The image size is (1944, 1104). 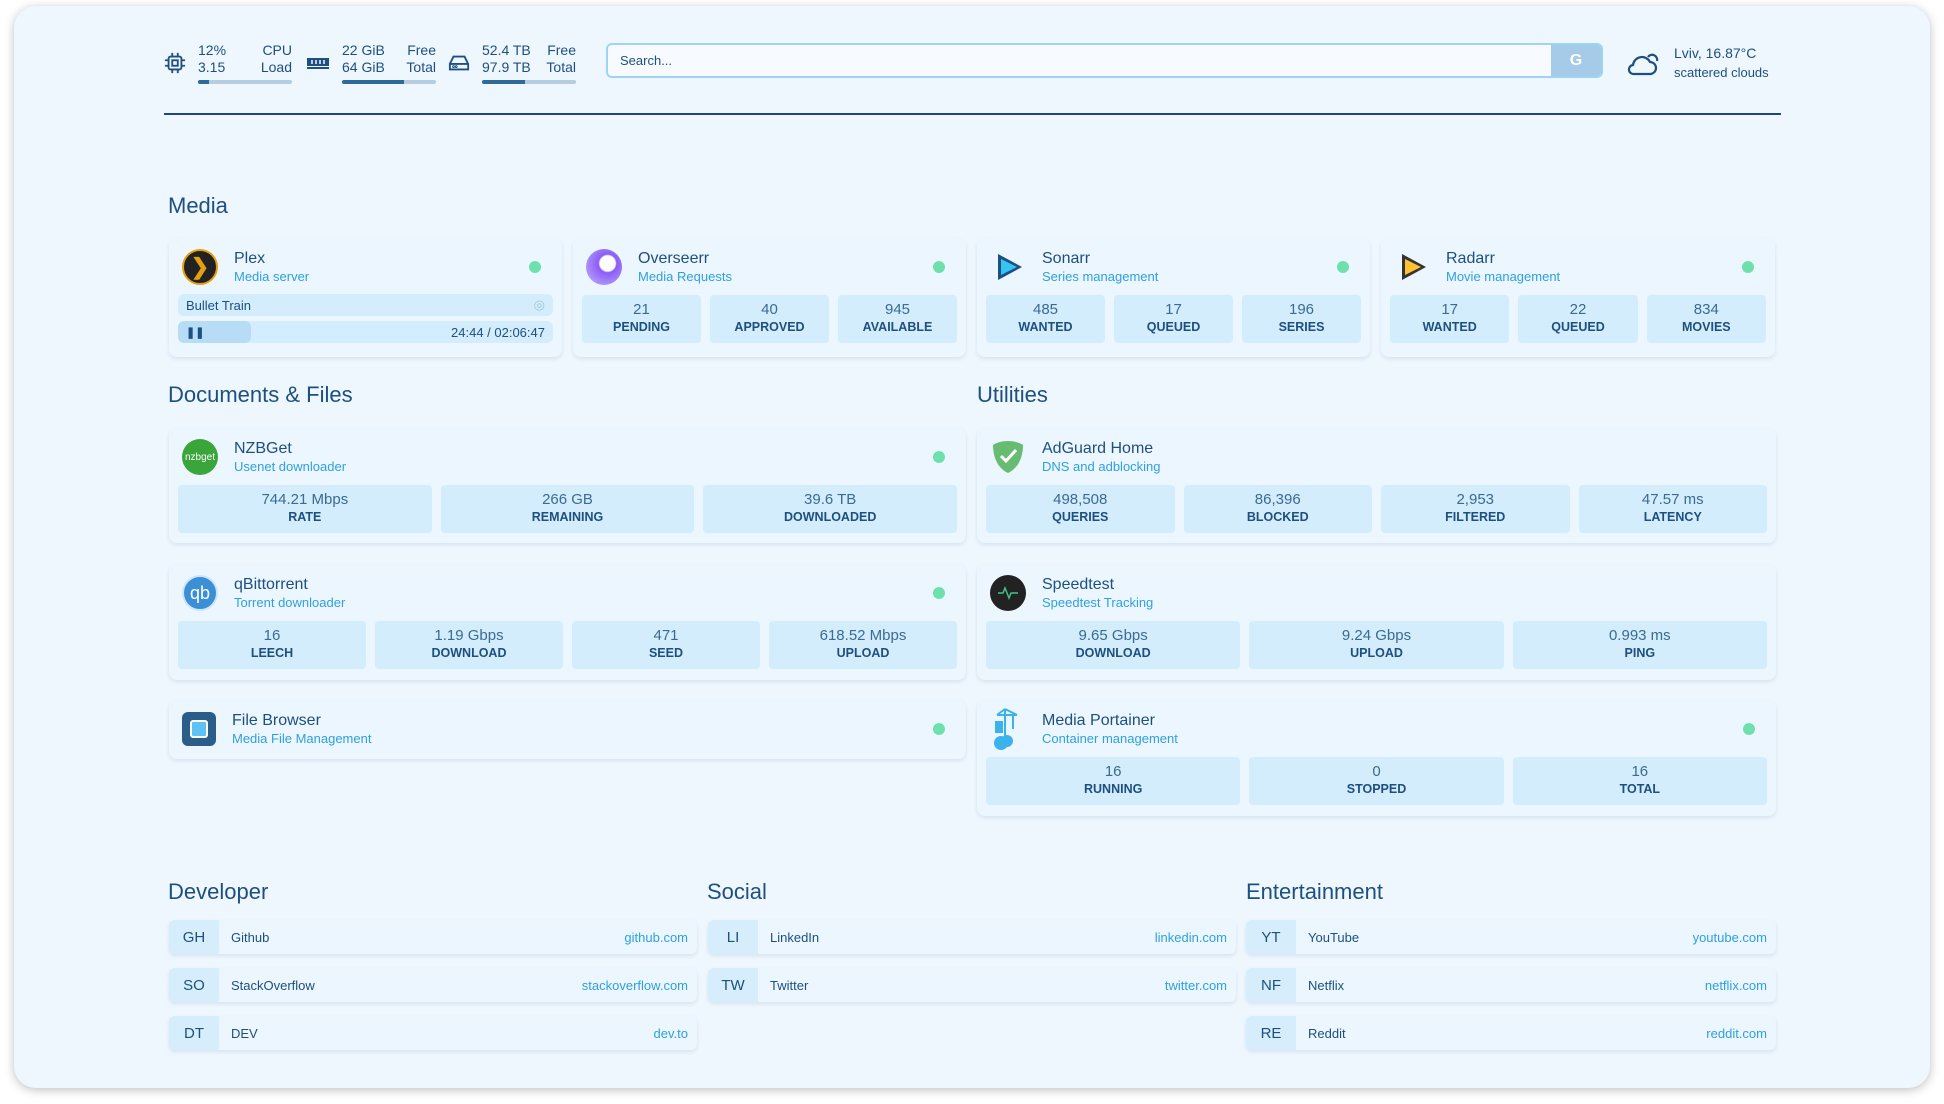 What do you see at coordinates (1173, 319) in the screenshot?
I see `stat-queued: 17 QUEUED` at bounding box center [1173, 319].